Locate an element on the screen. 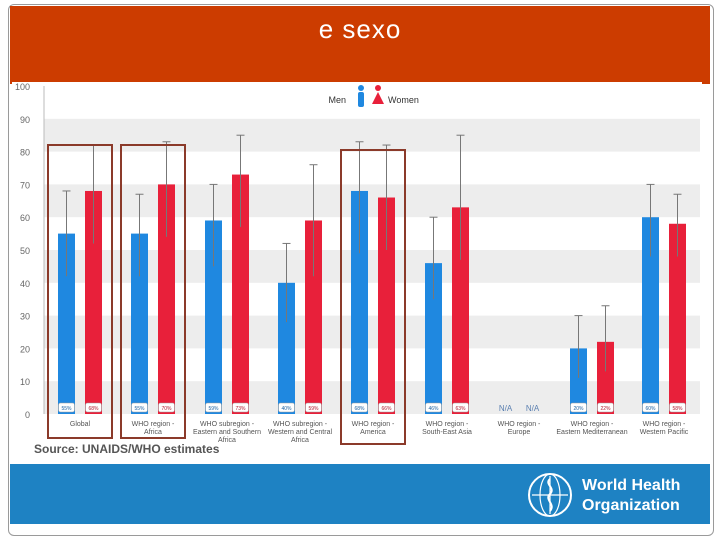 The image size is (720, 540). pct-label: 60% is located at coordinates (650, 409).